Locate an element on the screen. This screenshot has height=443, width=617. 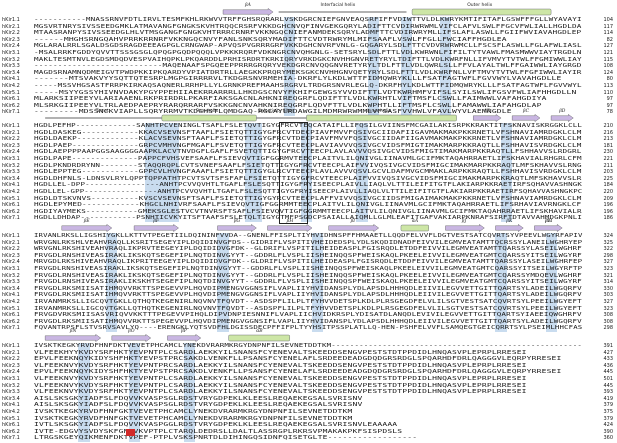
residue-number: 308 is located at coordinates (608, 321).